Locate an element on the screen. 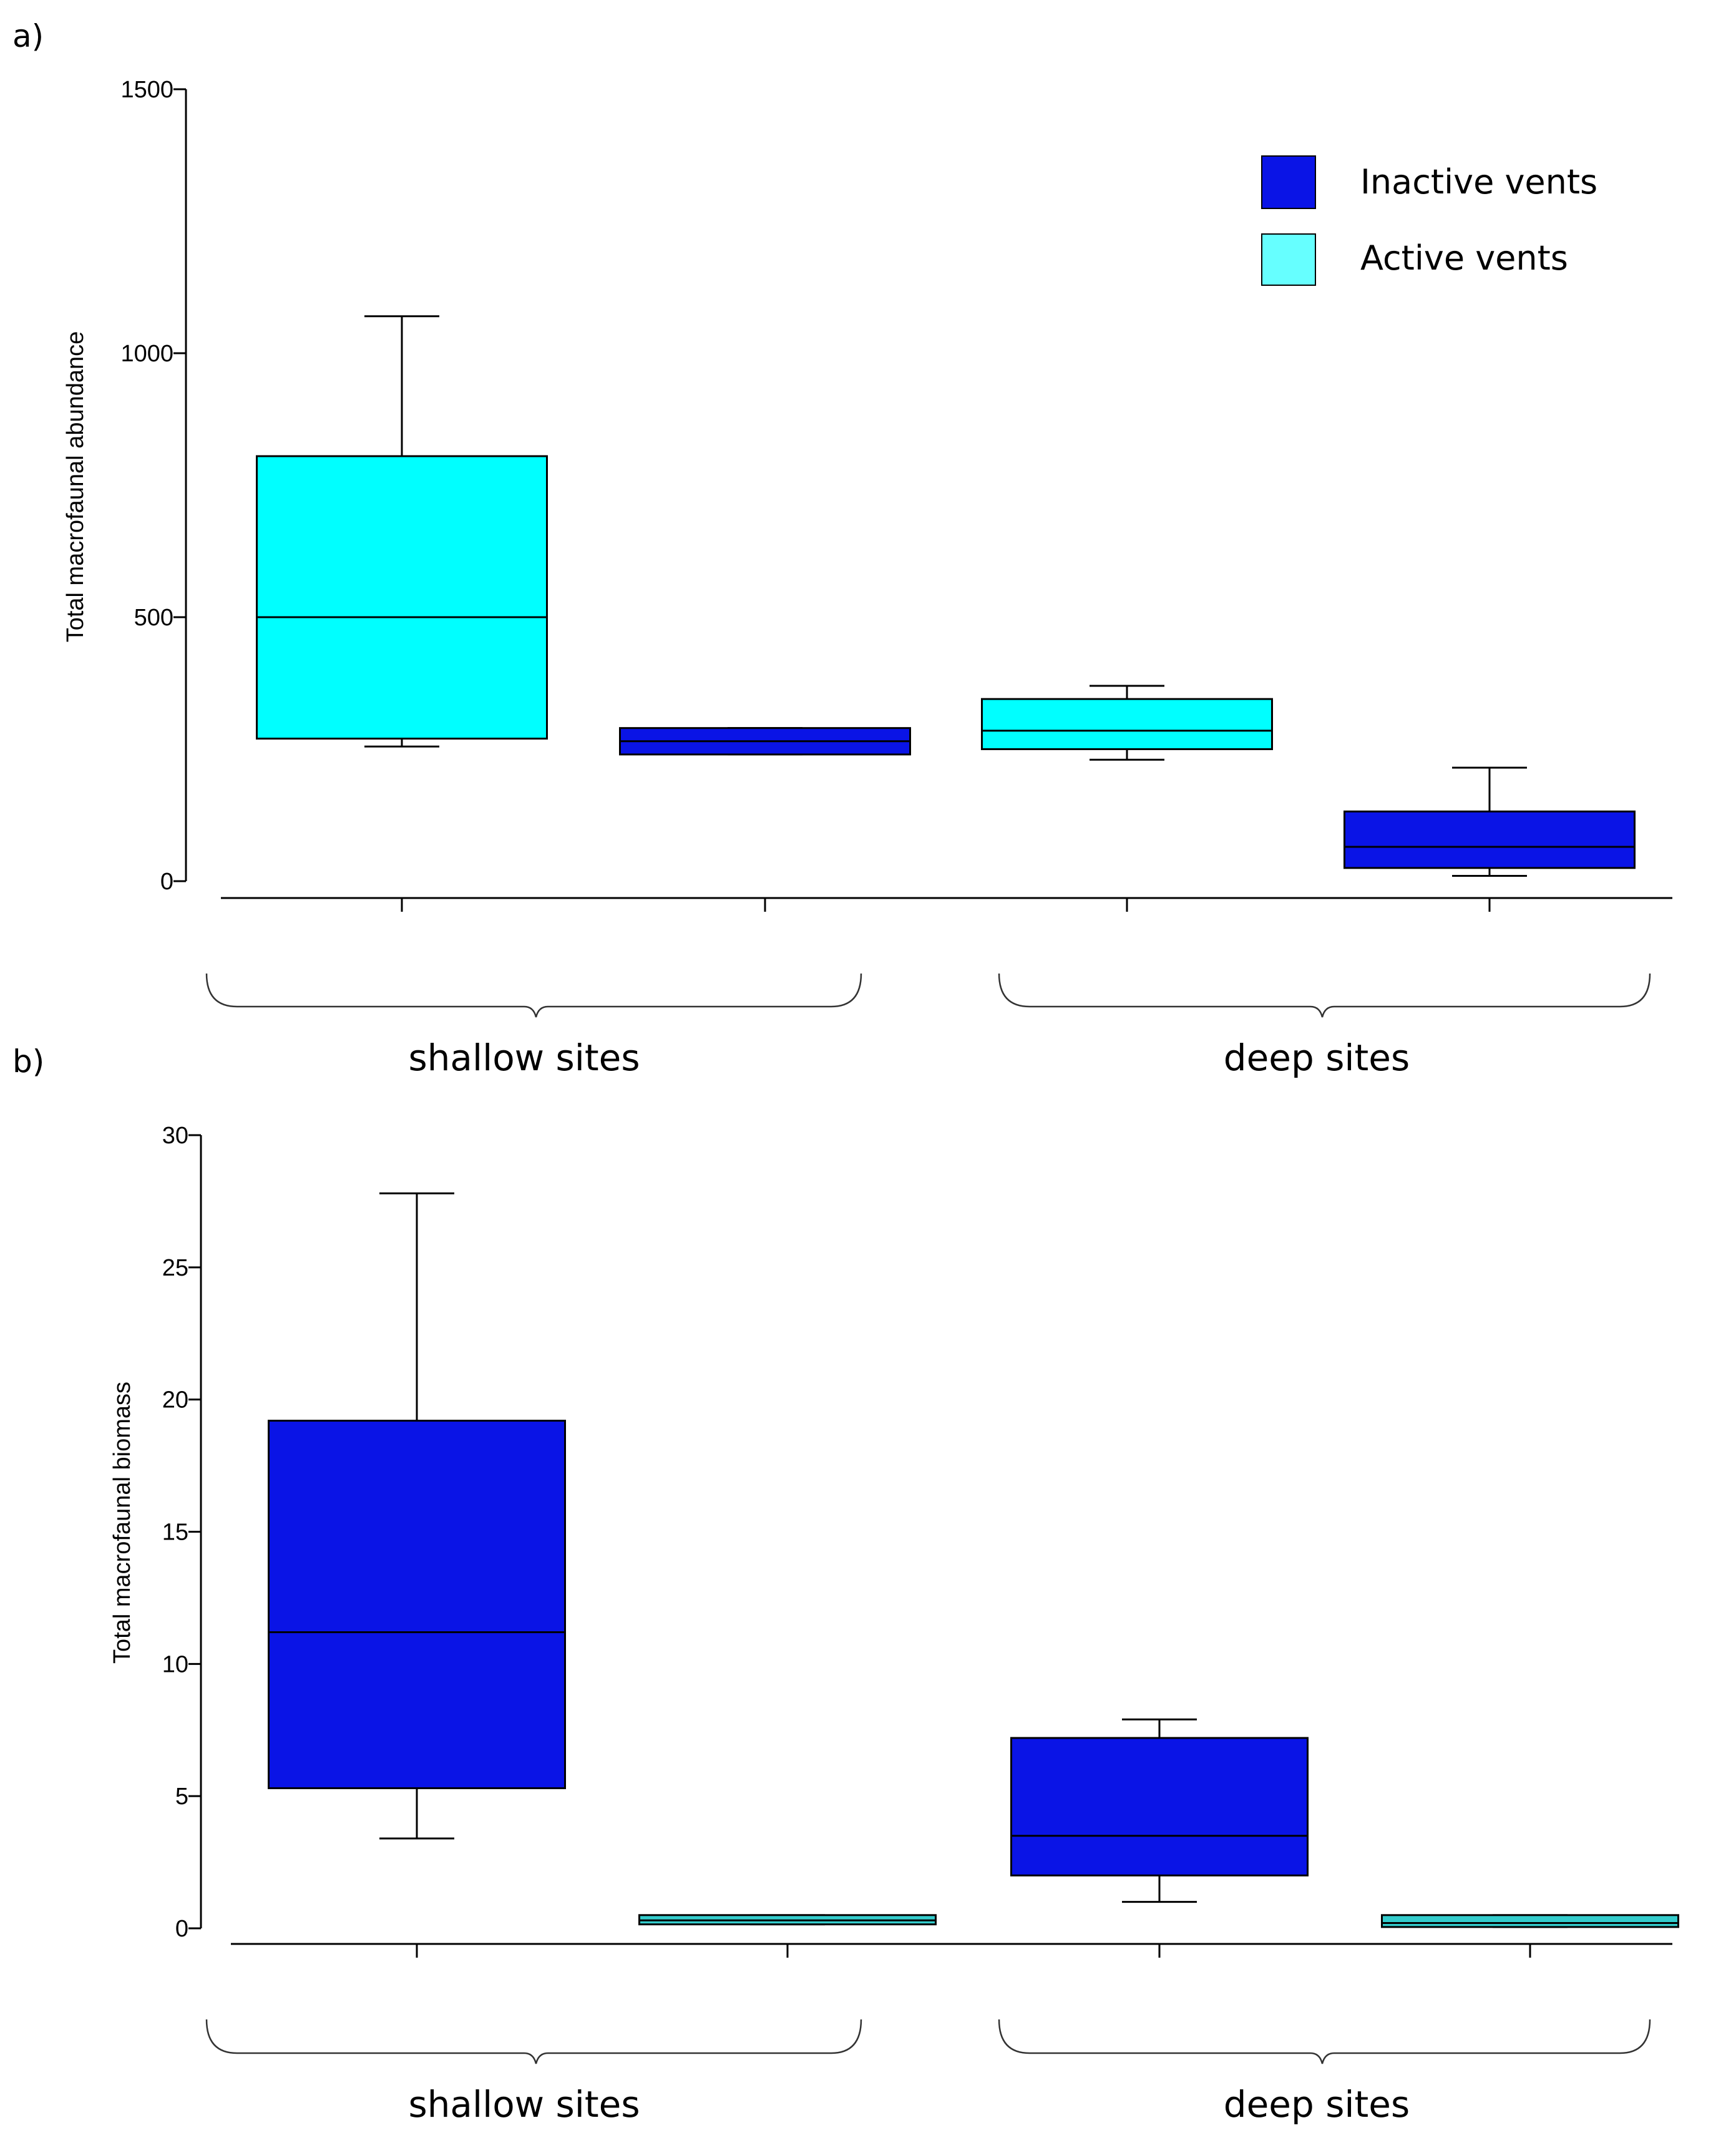  legend-swatch-inactive is located at coordinates (1288, 182).